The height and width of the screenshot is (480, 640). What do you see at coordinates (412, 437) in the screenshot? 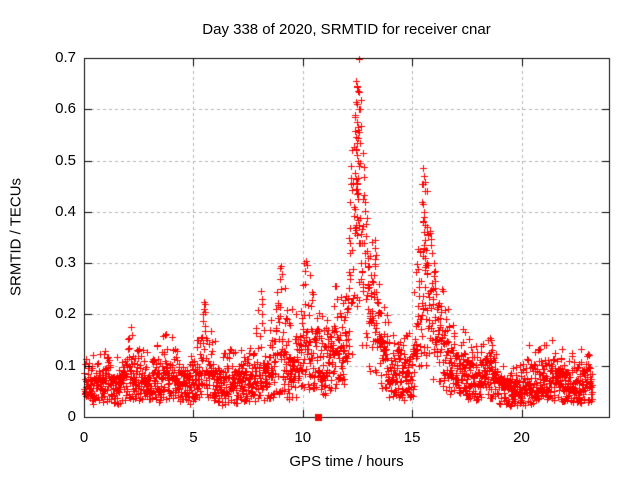
I see `x-tick-label: 15` at bounding box center [412, 437].